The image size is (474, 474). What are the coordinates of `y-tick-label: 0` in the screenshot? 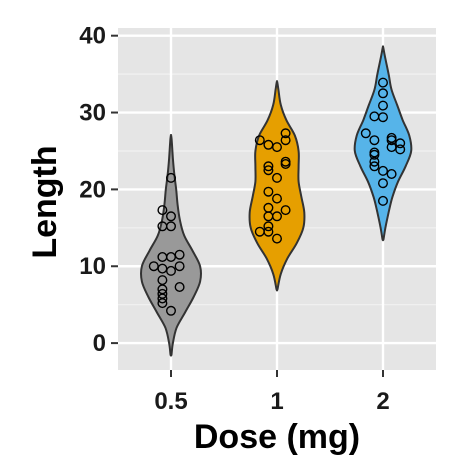 It's located at (99, 343).